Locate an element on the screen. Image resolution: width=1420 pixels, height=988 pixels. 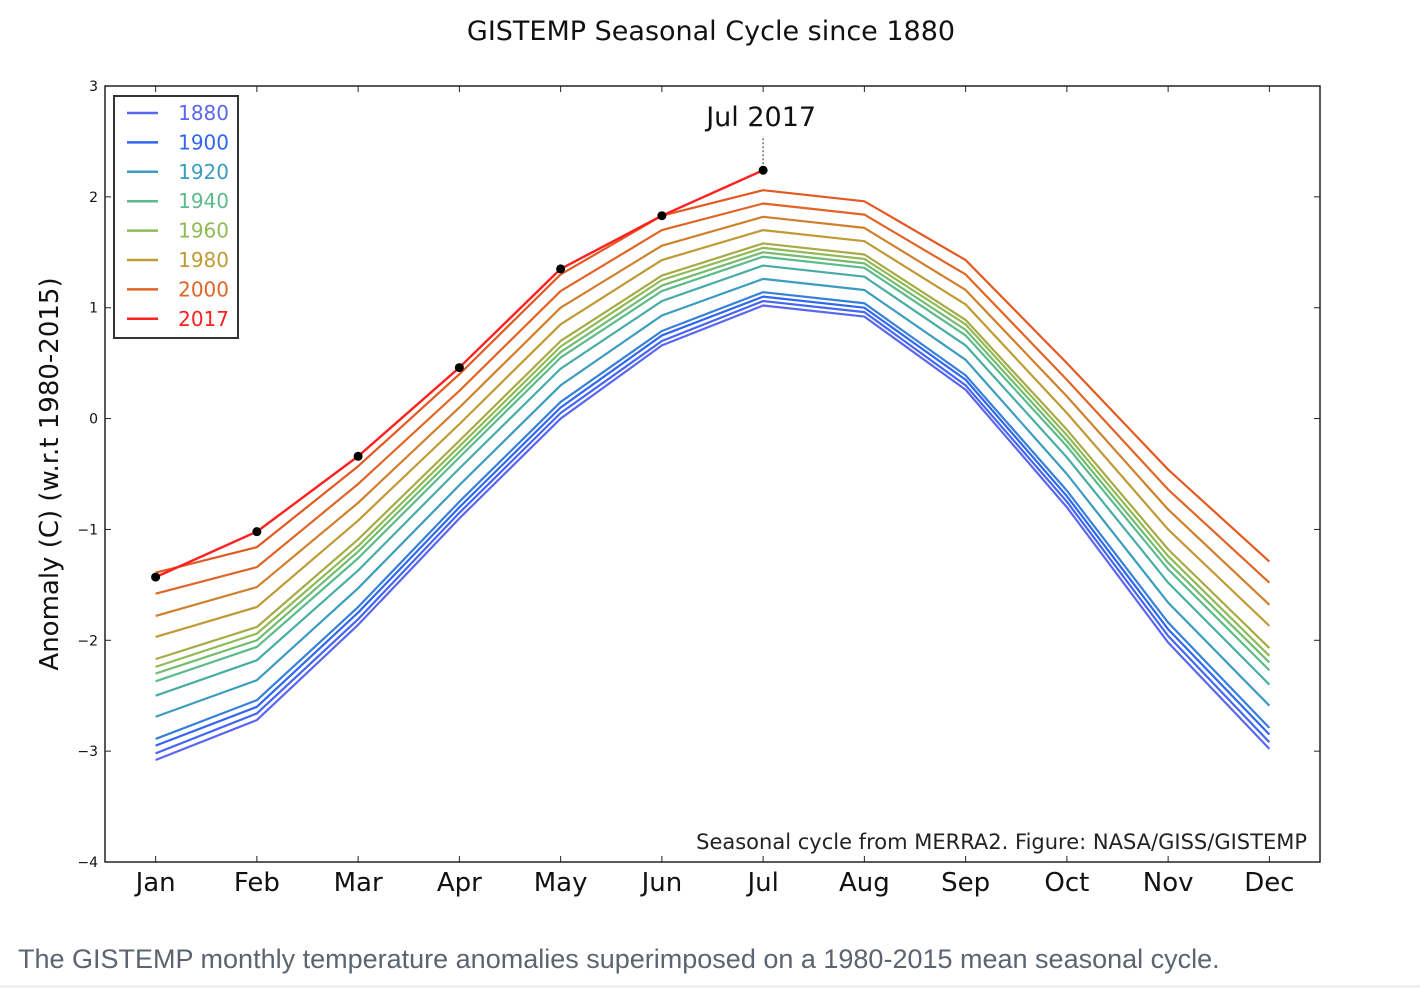
x-tick-label: Apr is located at coordinates (459, 883).